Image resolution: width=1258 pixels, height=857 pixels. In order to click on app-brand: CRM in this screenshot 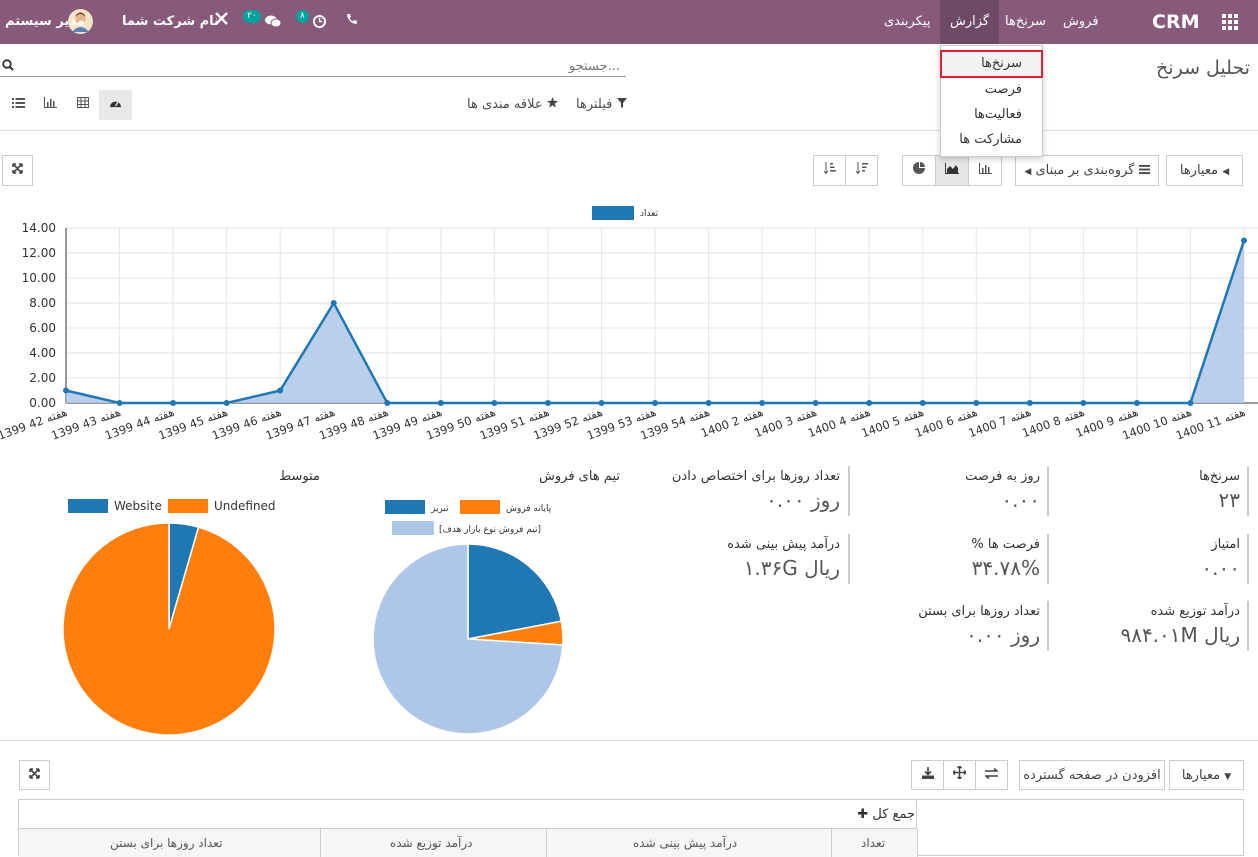, I will do `click(1176, 22)`.